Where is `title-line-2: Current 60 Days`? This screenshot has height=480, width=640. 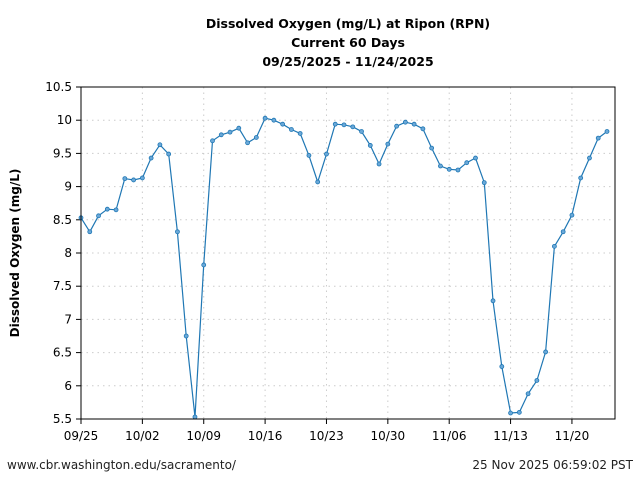 title-line-2: Current 60 Days is located at coordinates (348, 42).